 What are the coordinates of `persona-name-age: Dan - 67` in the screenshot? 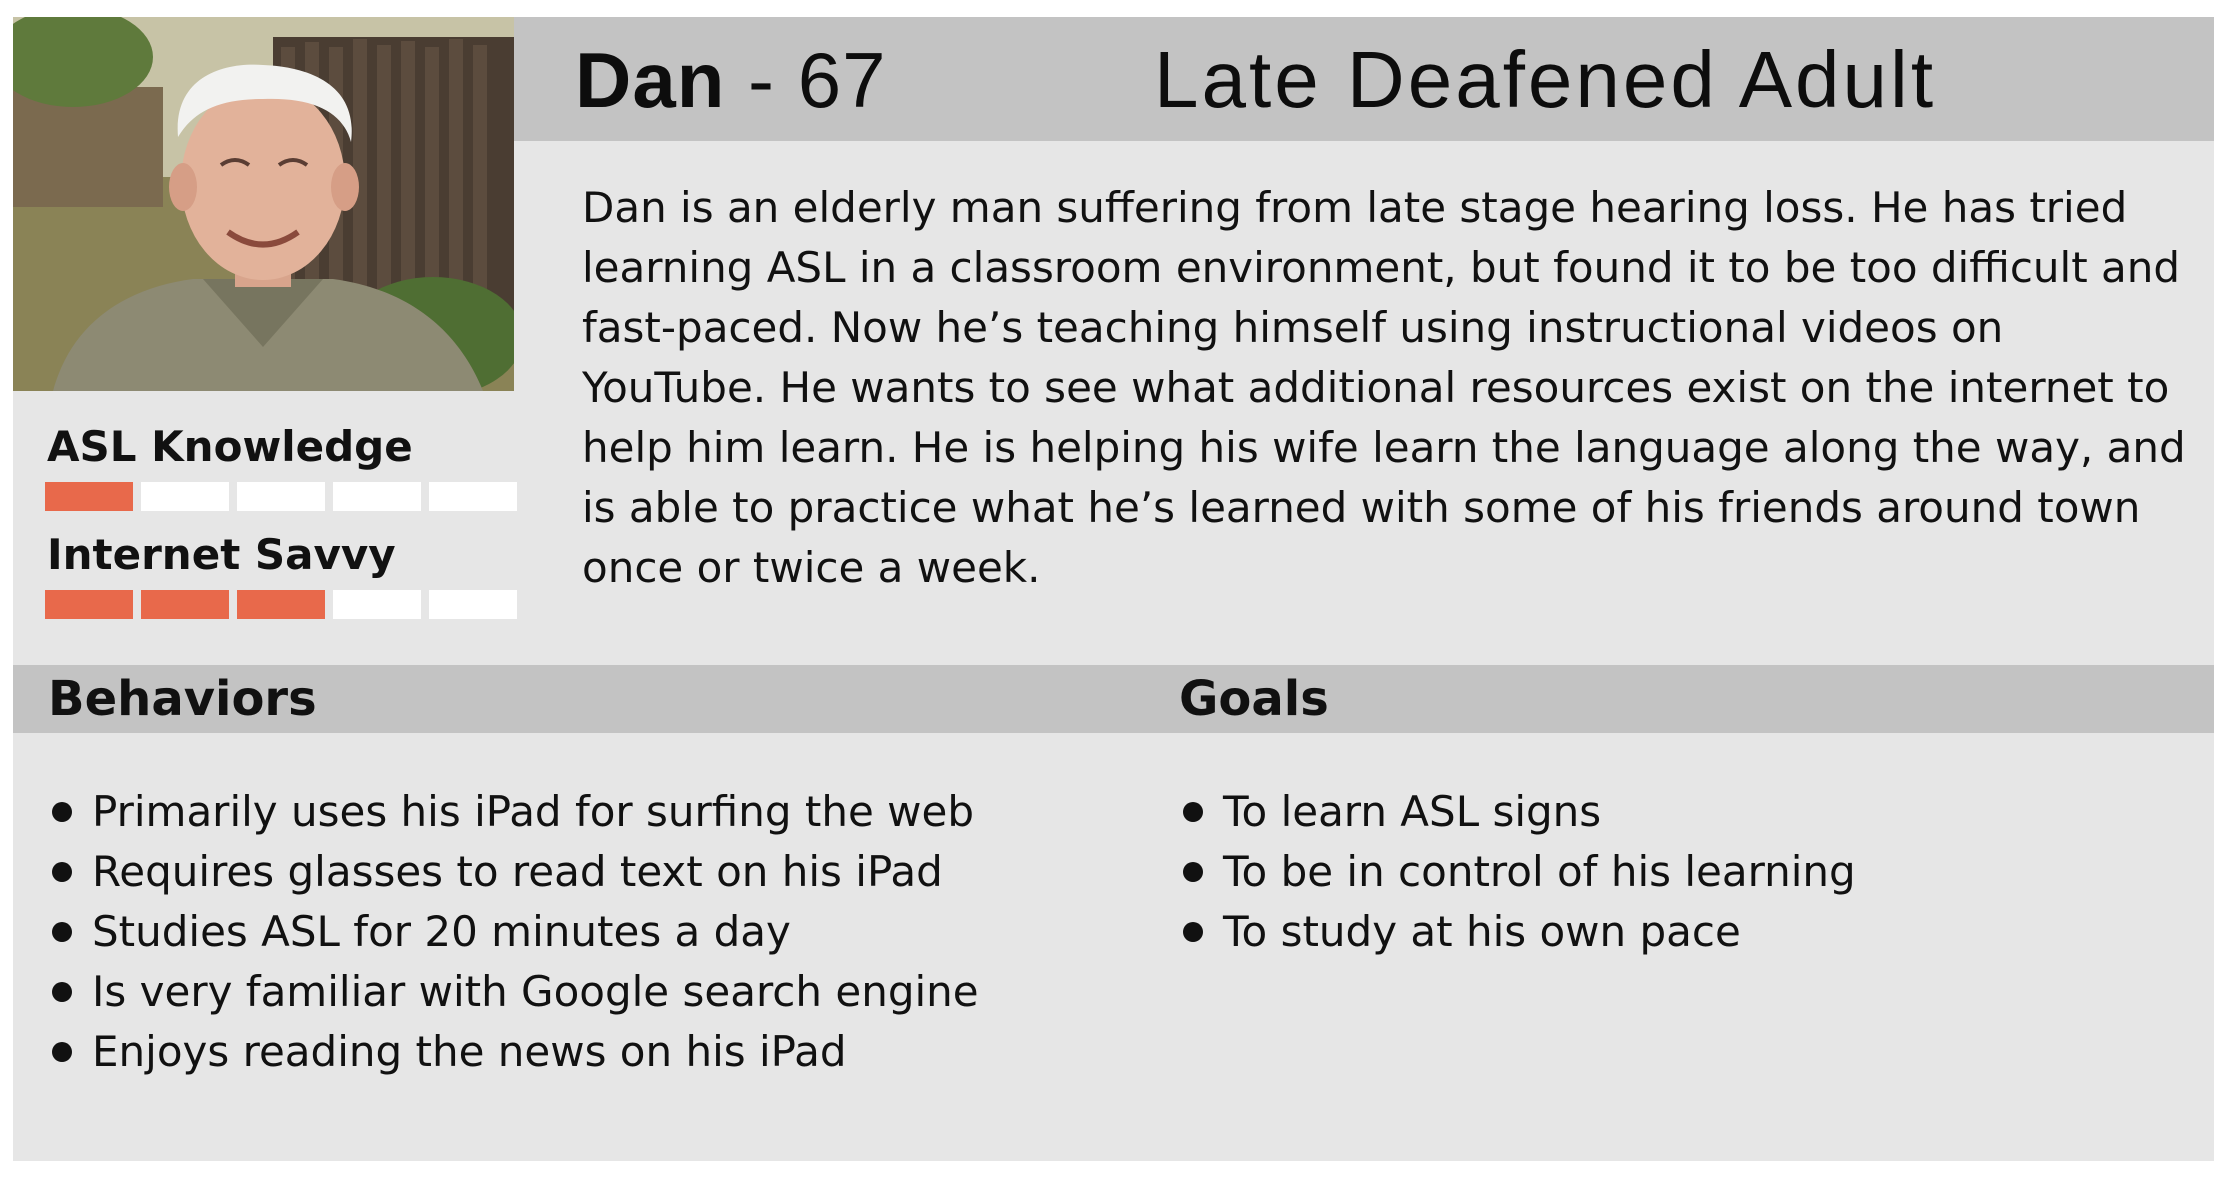 It's located at (730, 80).